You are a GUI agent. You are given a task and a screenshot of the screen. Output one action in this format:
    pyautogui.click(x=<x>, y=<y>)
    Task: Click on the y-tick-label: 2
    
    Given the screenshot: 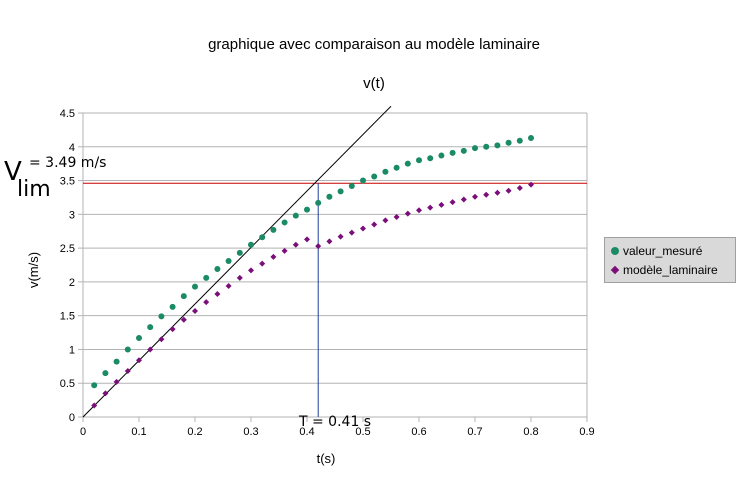 What is the action you would take?
    pyautogui.click(x=72, y=283)
    